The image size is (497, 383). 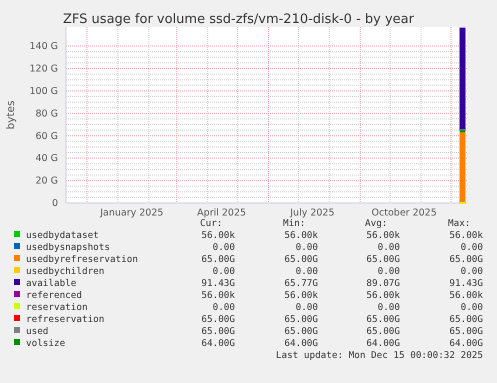 I want to click on legend-label: usedbydataset, so click(x=62, y=235).